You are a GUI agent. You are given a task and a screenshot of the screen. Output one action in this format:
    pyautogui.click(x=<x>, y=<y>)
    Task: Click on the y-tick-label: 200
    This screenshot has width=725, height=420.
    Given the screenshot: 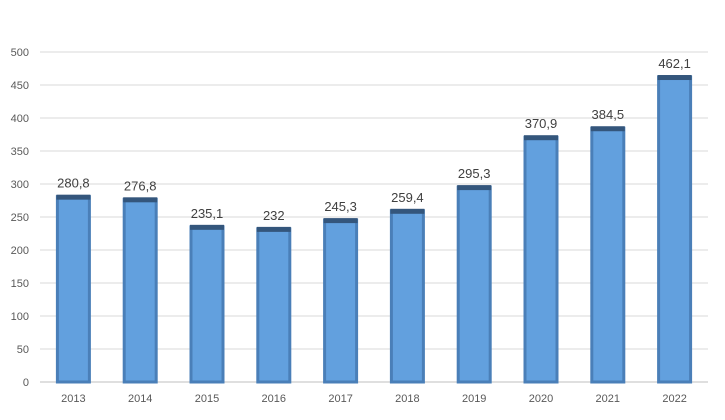 What is the action you would take?
    pyautogui.click(x=20, y=251)
    